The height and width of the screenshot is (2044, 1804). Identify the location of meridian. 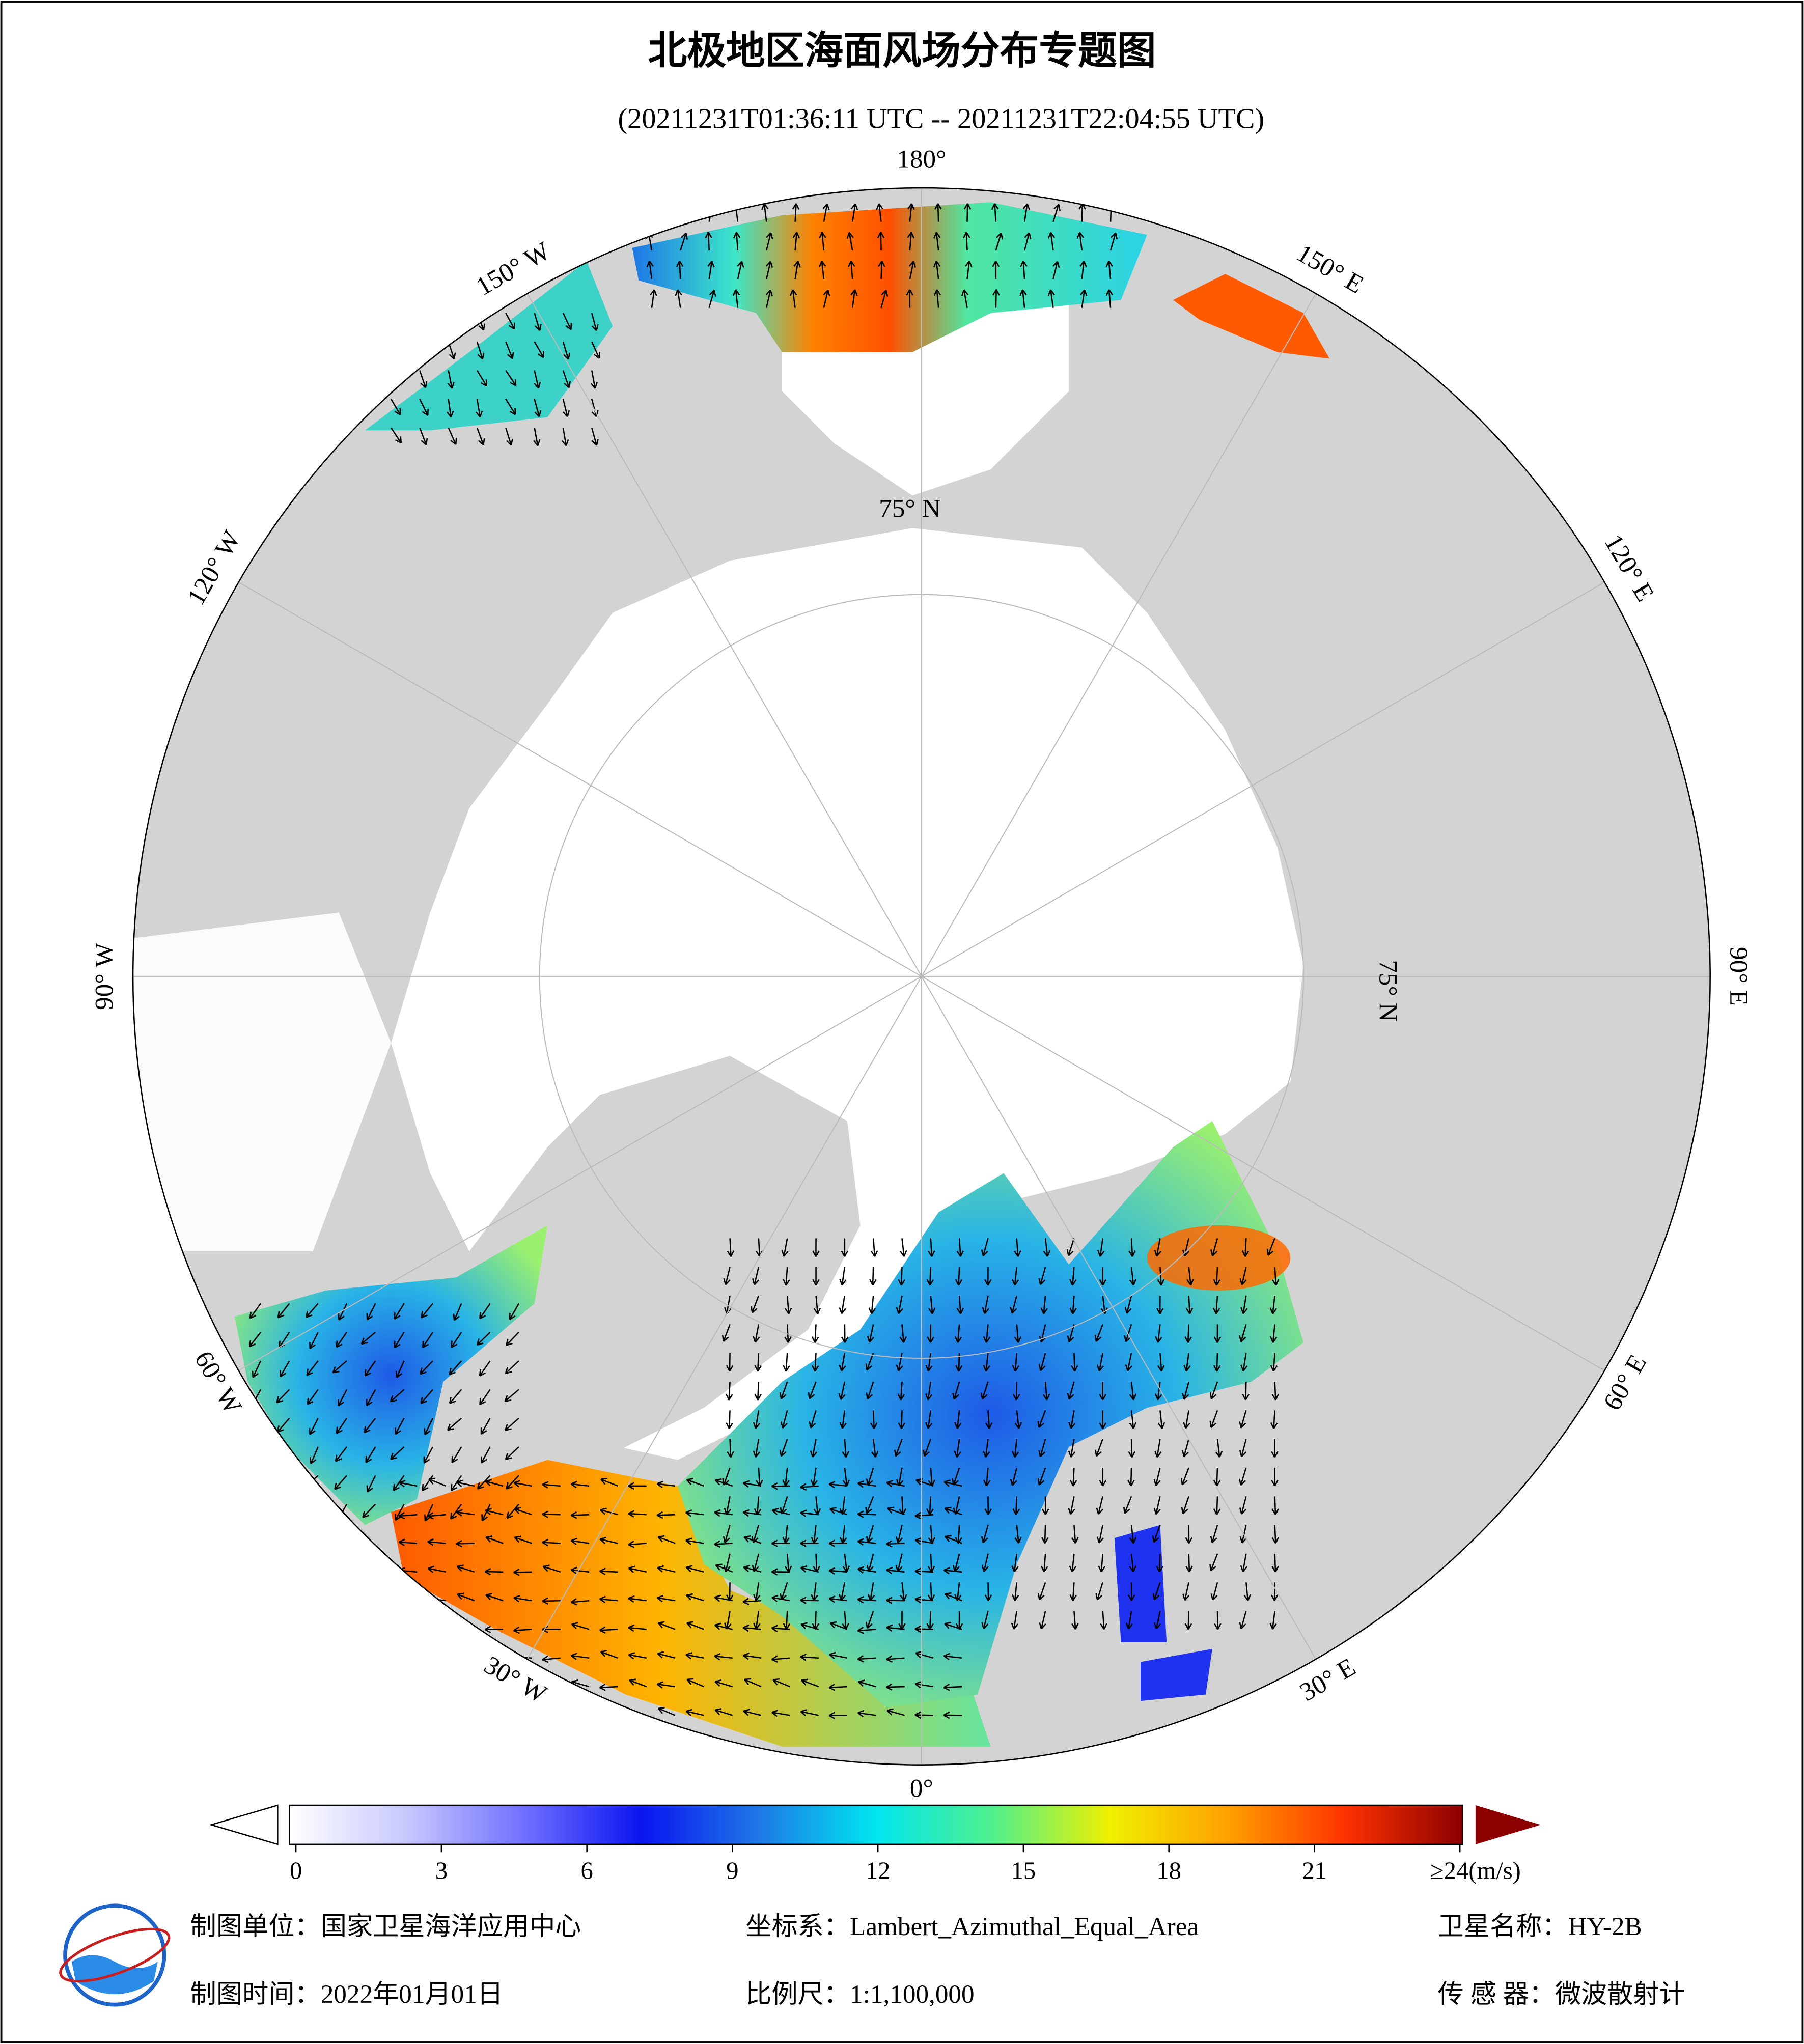
(1263, 1173).